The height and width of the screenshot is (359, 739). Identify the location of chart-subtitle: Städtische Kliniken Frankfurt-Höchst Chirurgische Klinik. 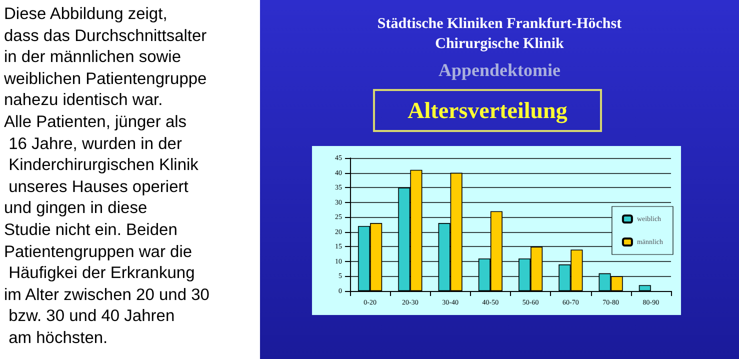
(499, 34).